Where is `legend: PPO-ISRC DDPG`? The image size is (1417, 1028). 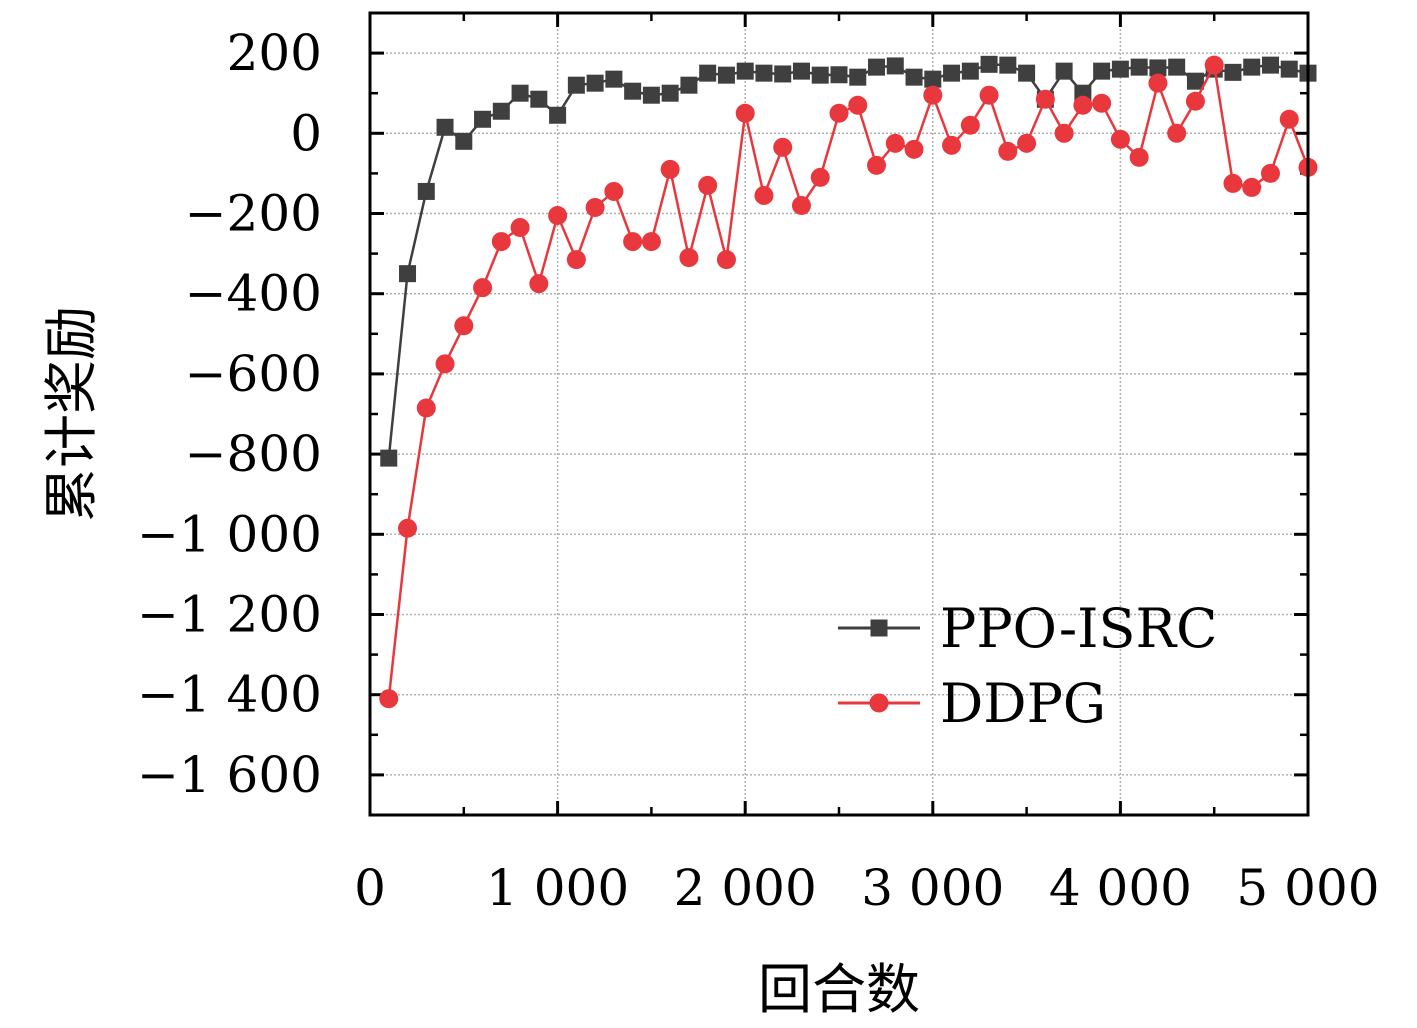
legend: PPO-ISRC DDPG is located at coordinates (1027, 666).